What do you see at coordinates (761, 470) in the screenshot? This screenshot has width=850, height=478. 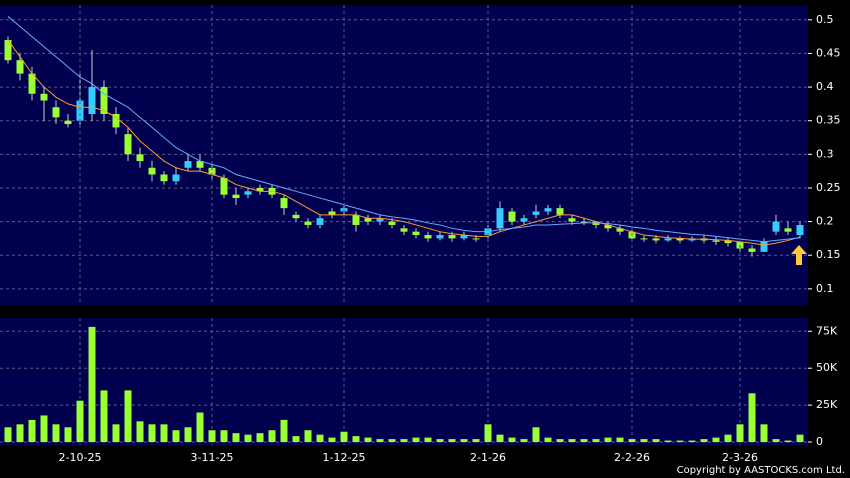 I see `copyright: Copyright by AASTOCKS.com Ltd.` at bounding box center [761, 470].